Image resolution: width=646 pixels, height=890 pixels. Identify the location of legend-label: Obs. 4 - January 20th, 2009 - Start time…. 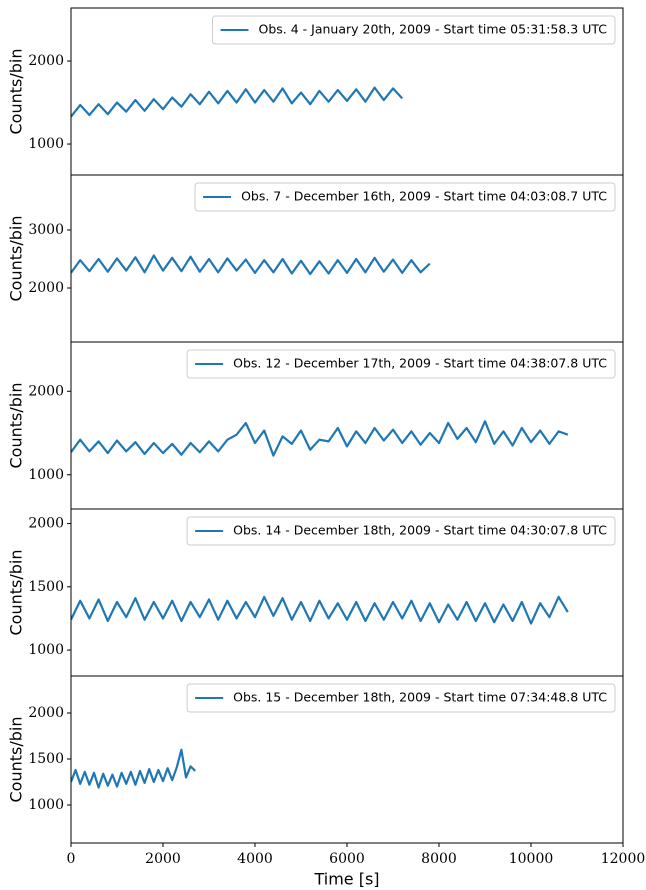
(433, 29).